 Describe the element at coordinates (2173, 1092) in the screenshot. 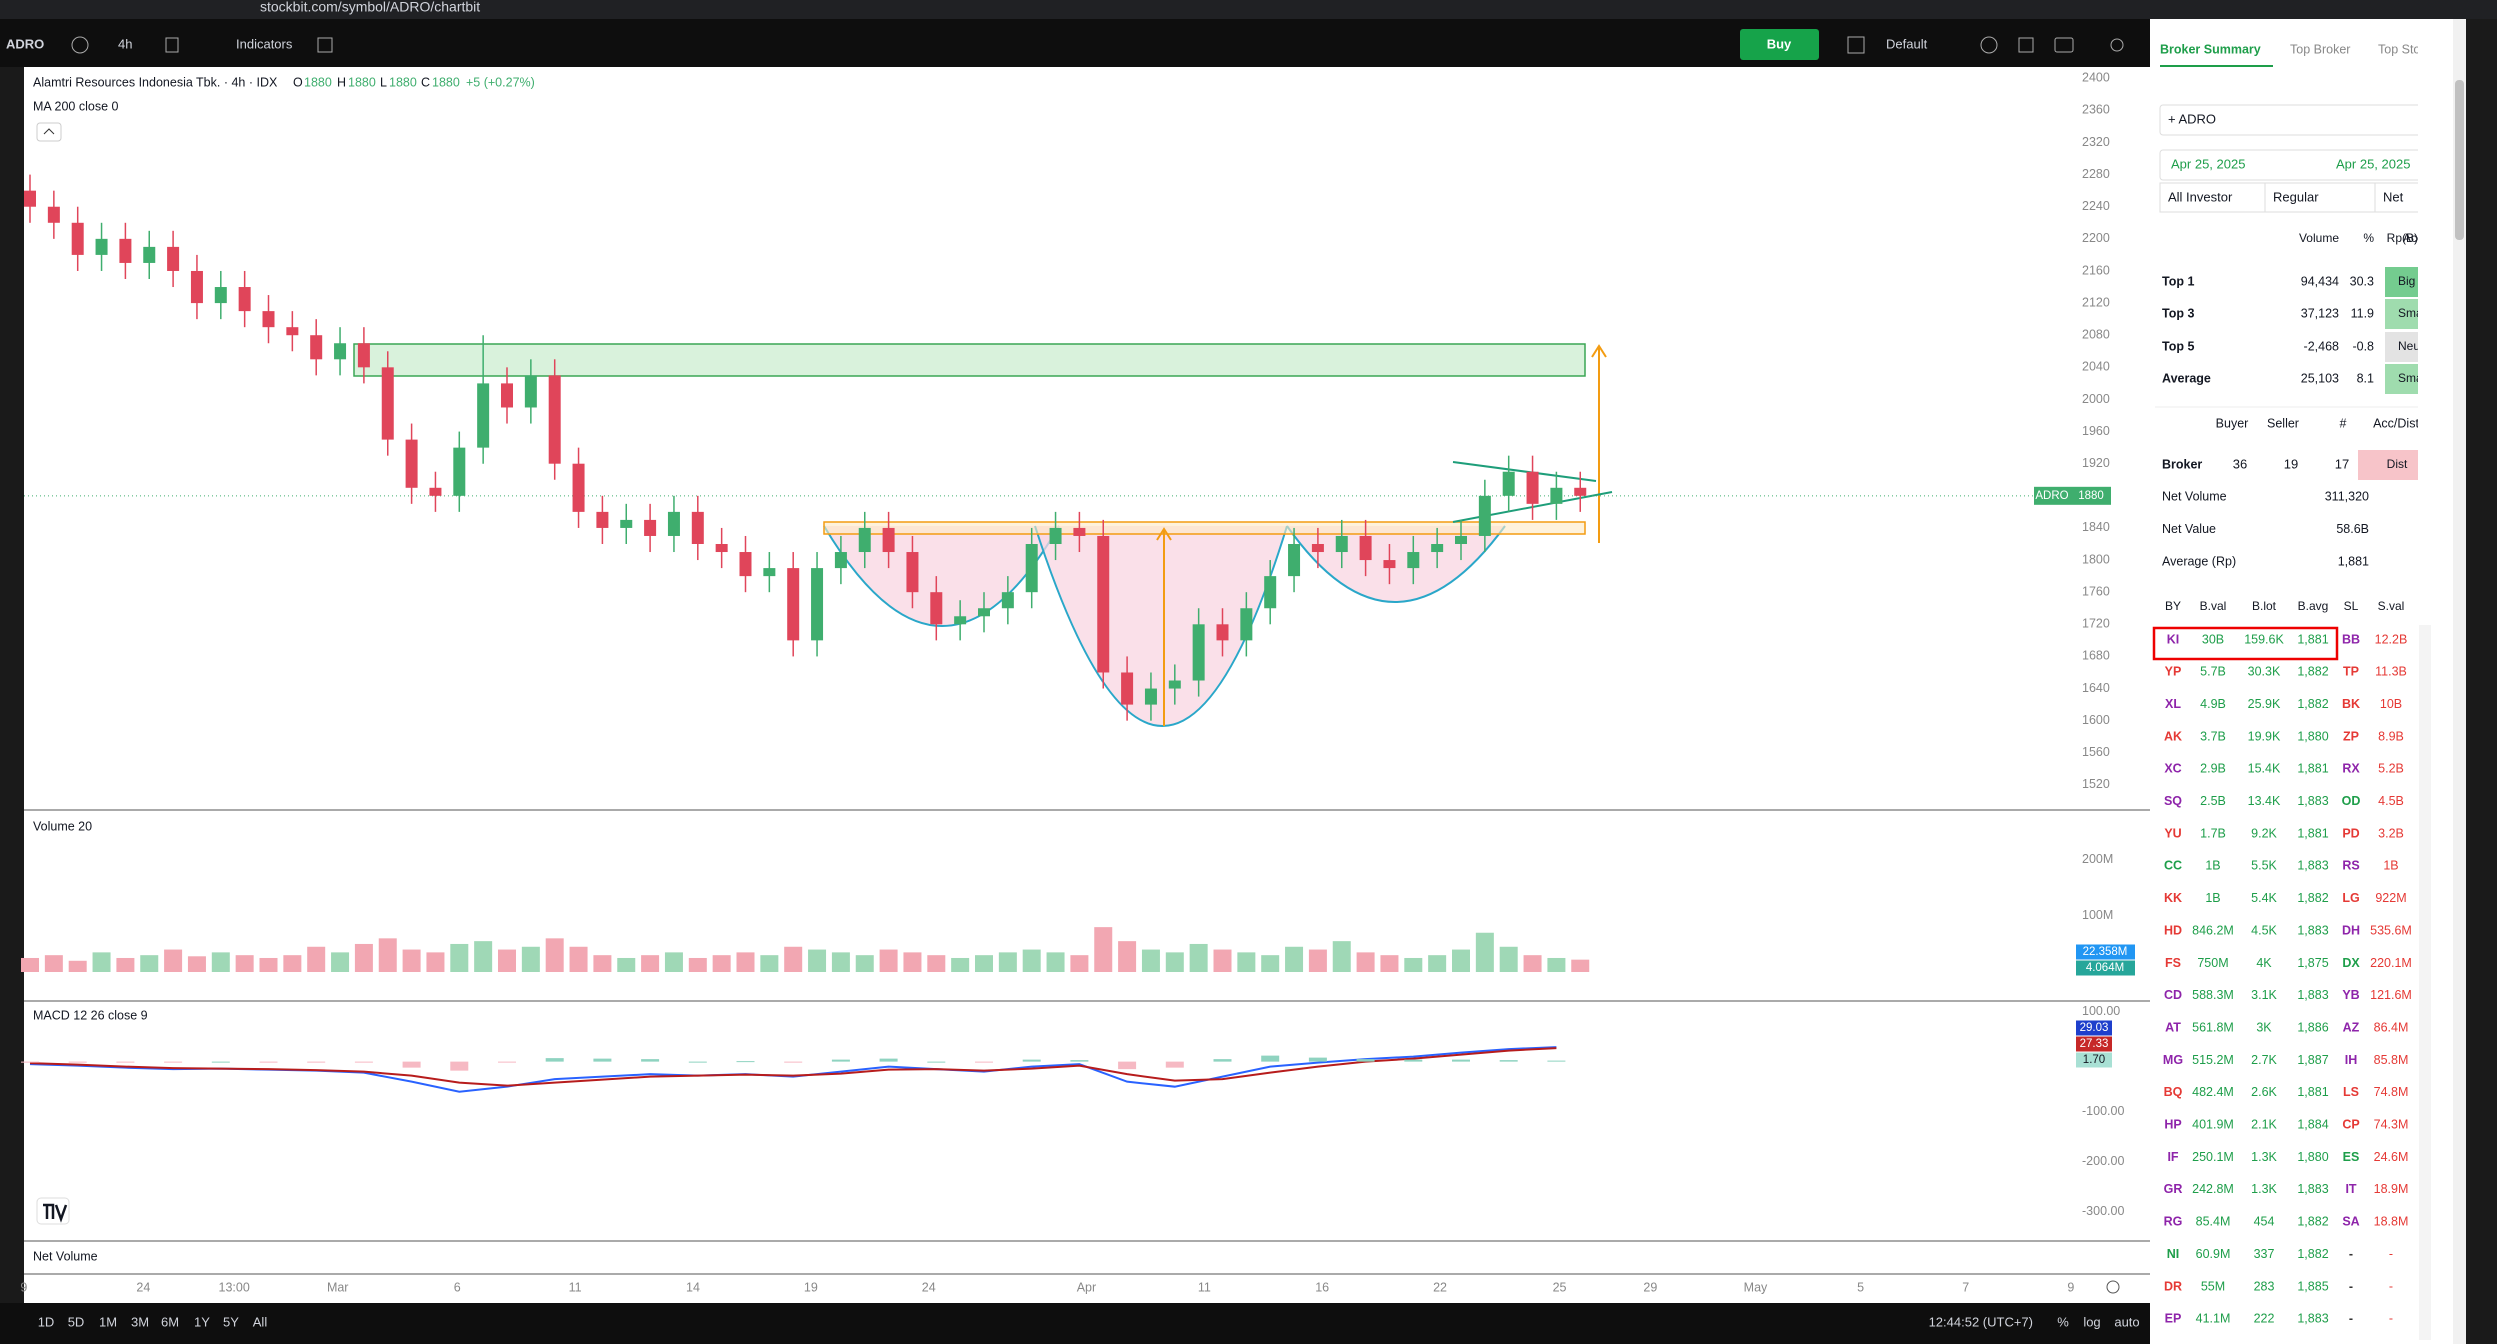

I see `broker-code: BQ` at that location.